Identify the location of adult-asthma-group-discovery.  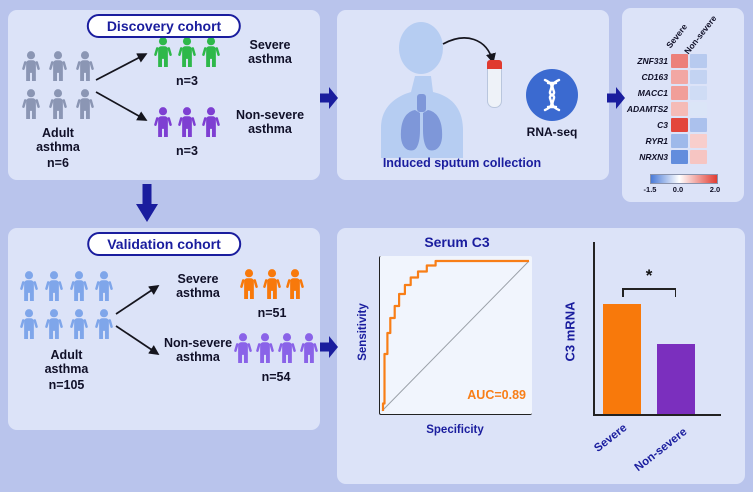
(58, 85).